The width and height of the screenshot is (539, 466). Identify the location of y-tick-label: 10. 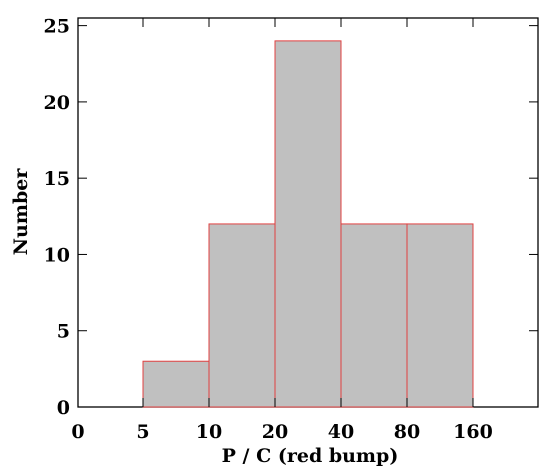
(57, 255).